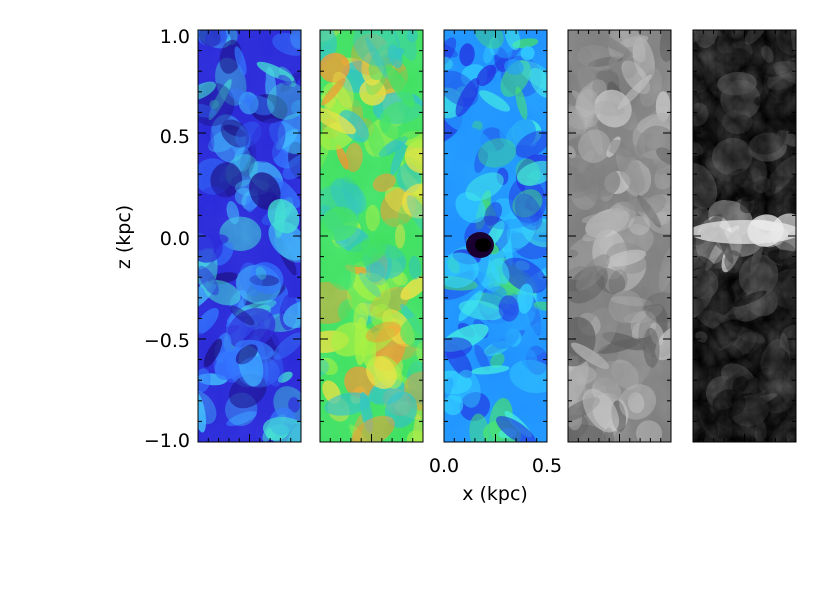  What do you see at coordinates (167, 341) in the screenshot?
I see `y-tick-label: −0.5` at bounding box center [167, 341].